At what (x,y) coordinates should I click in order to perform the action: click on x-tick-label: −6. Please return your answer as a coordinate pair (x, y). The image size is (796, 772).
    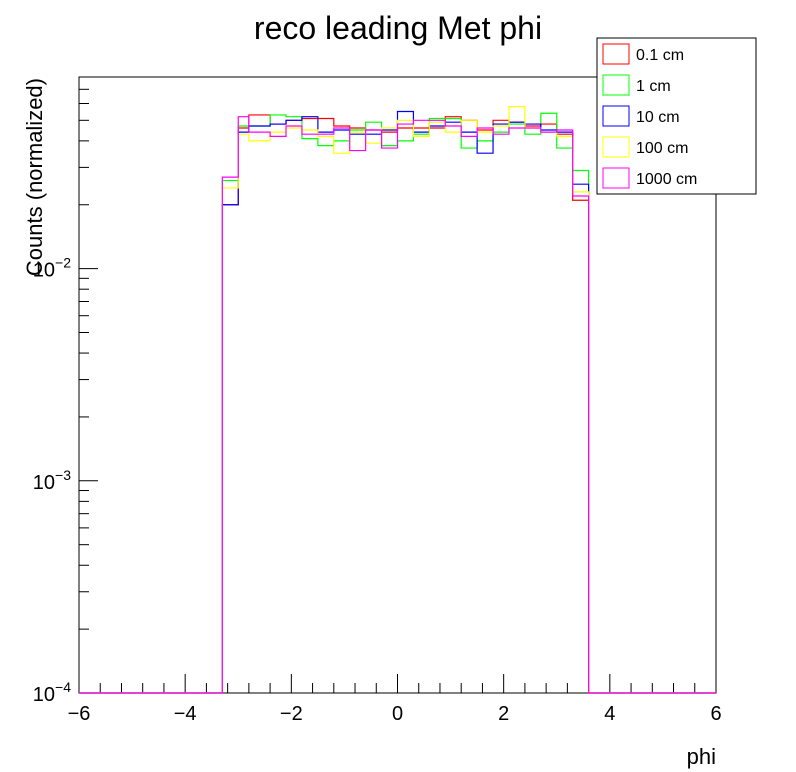
    Looking at the image, I should click on (79, 714).